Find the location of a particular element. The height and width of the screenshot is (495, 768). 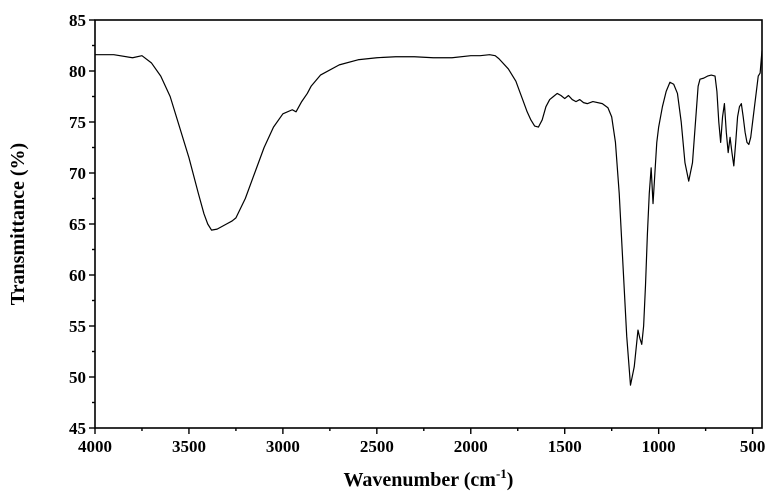

x-tick-label: 1500 is located at coordinates (565, 446).